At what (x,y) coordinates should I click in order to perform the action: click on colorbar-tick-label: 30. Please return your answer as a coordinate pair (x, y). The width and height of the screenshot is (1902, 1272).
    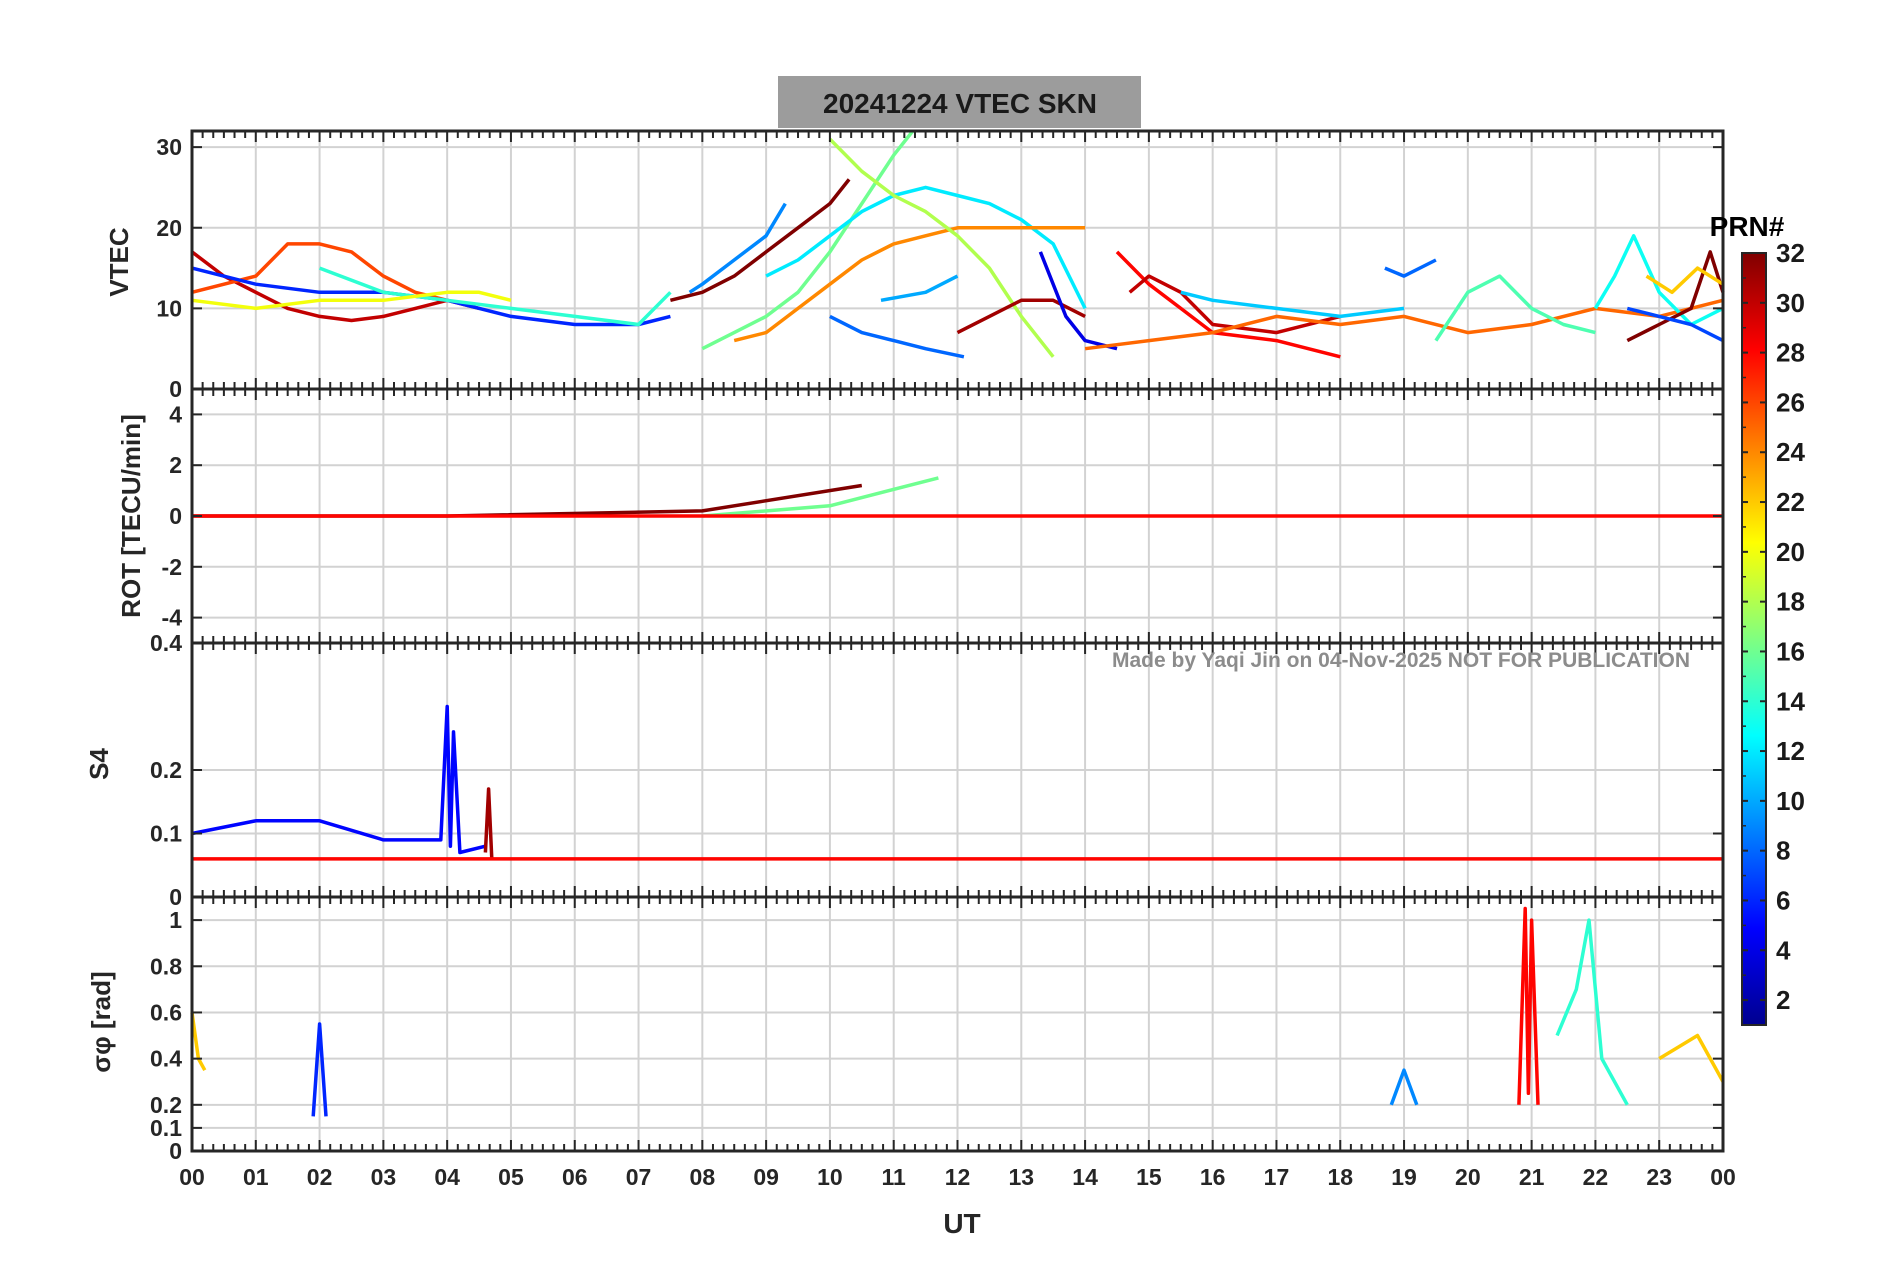
    Looking at the image, I should click on (1790, 303).